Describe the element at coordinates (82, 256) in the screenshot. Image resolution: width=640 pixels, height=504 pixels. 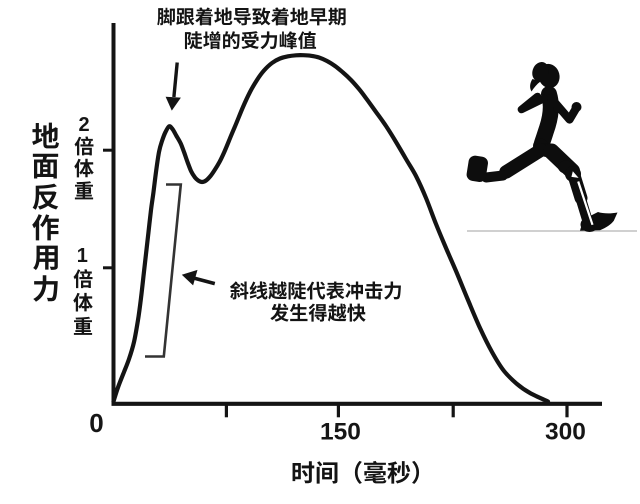
I see `svg-text: 1` at that location.